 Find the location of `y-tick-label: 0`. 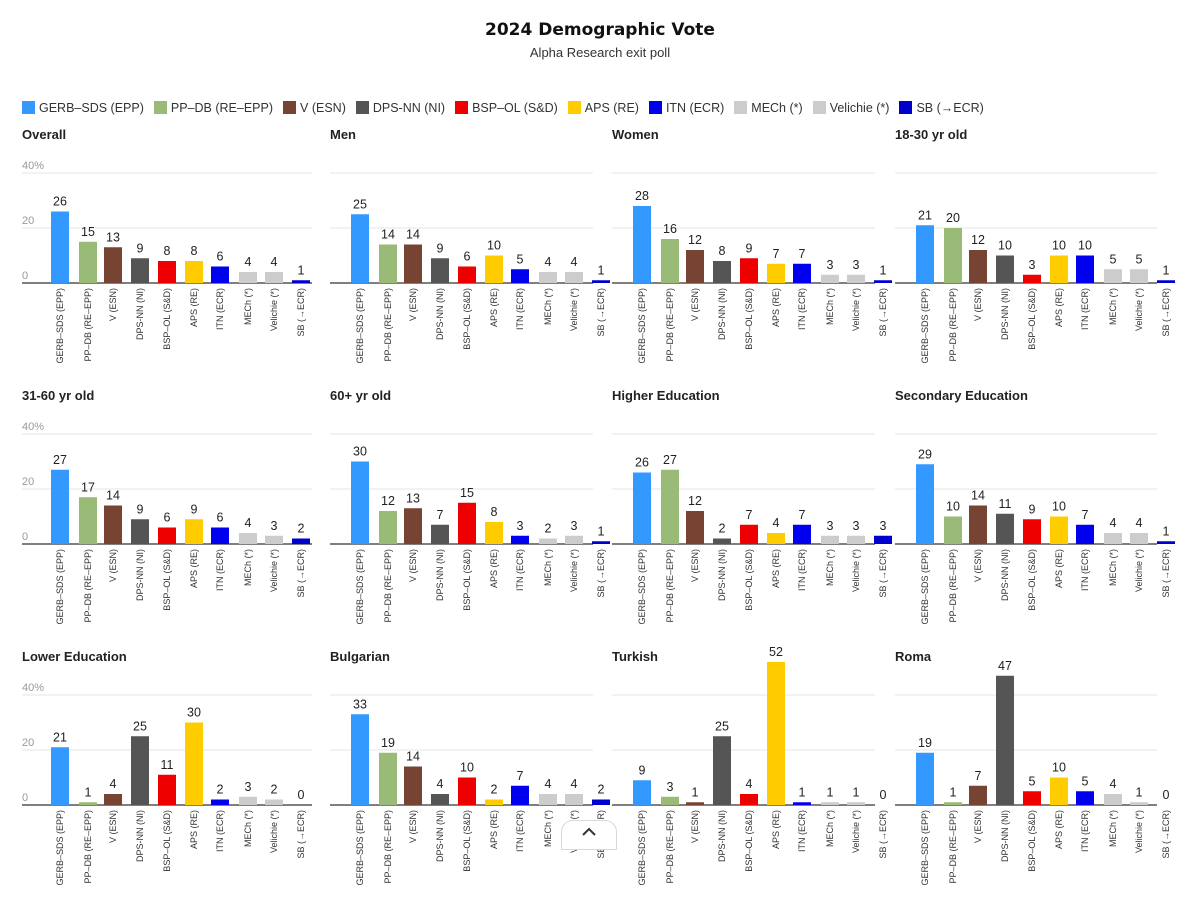

y-tick-label: 0 is located at coordinates (25, 276).